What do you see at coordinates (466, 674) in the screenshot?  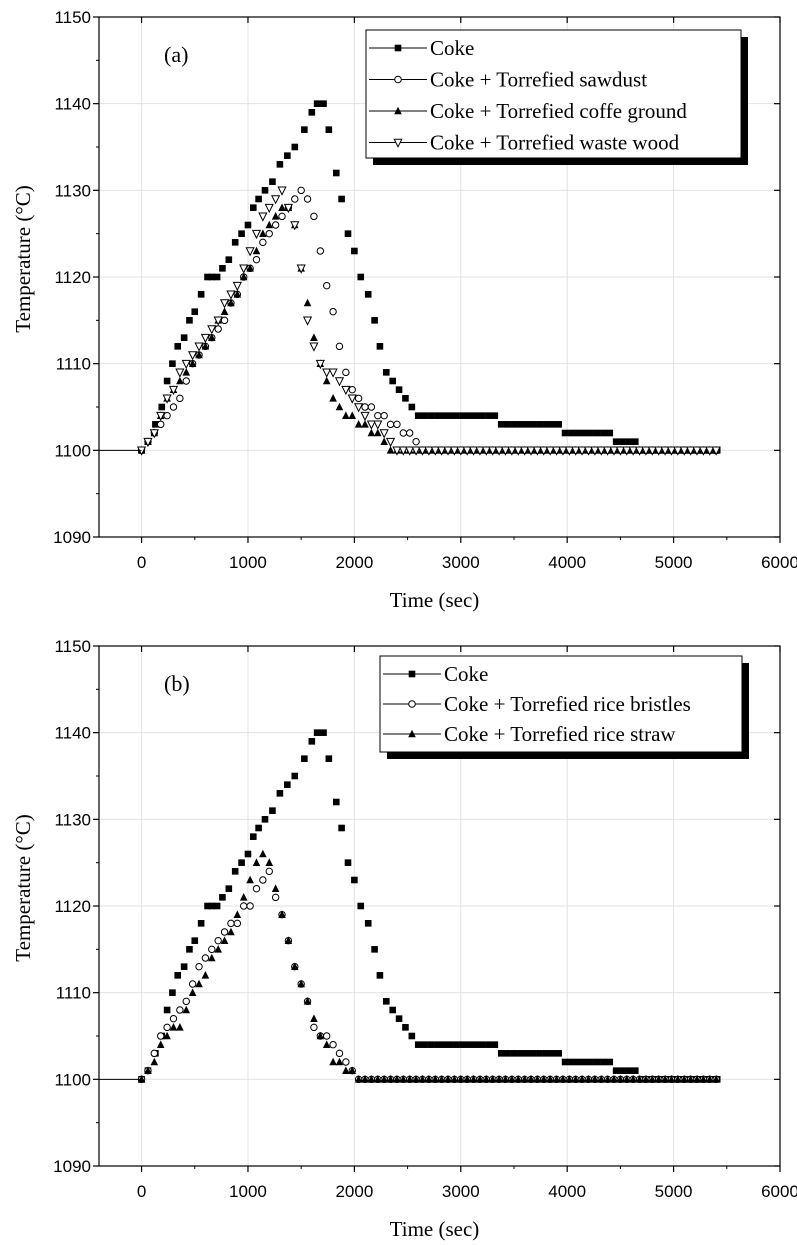 I see `legend-label: Coke` at bounding box center [466, 674].